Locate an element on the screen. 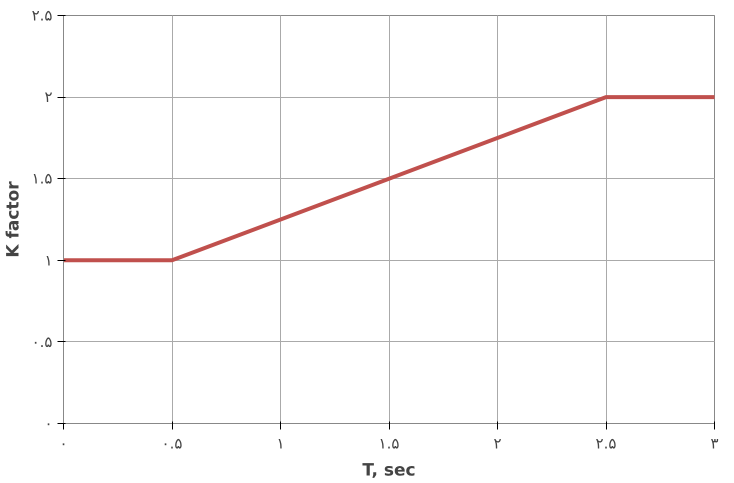 The width and height of the screenshot is (734, 483). x-tick-label: ۰ is located at coordinates (63, 443).